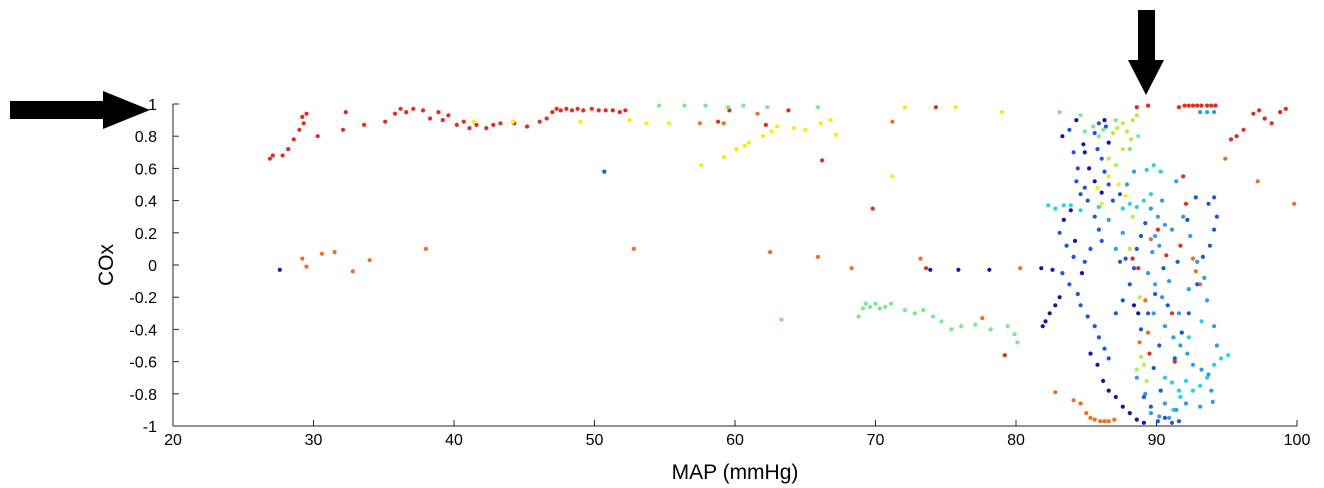  I want to click on x-ticks: 20 30 40 50 60 70 80 90 100, so click(737, 434).